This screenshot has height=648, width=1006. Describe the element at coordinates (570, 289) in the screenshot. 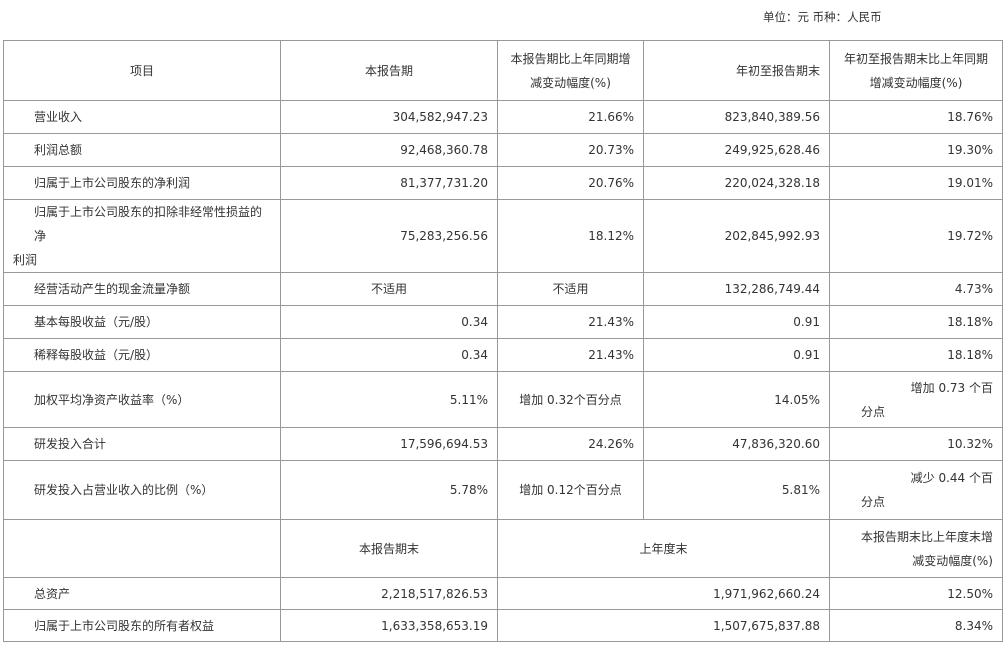

I see `row-current-change: 不适用` at that location.